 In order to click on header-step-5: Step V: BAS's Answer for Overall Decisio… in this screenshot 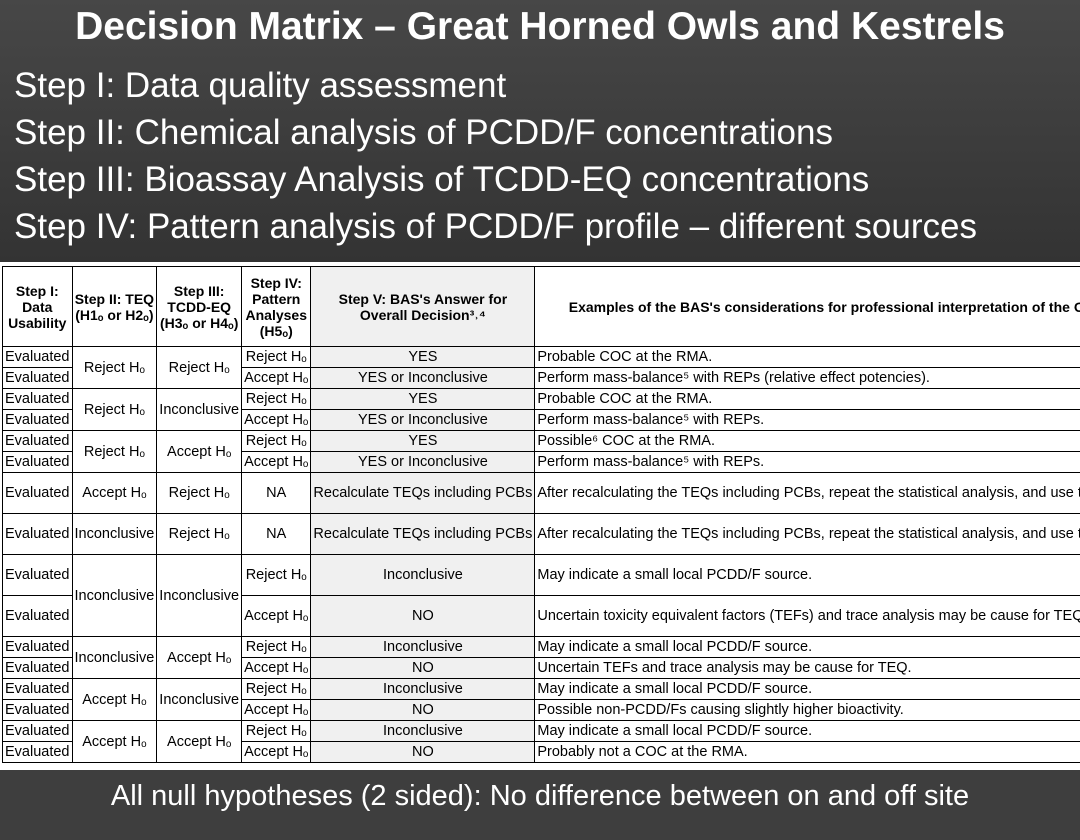, I will do `click(423, 306)`.